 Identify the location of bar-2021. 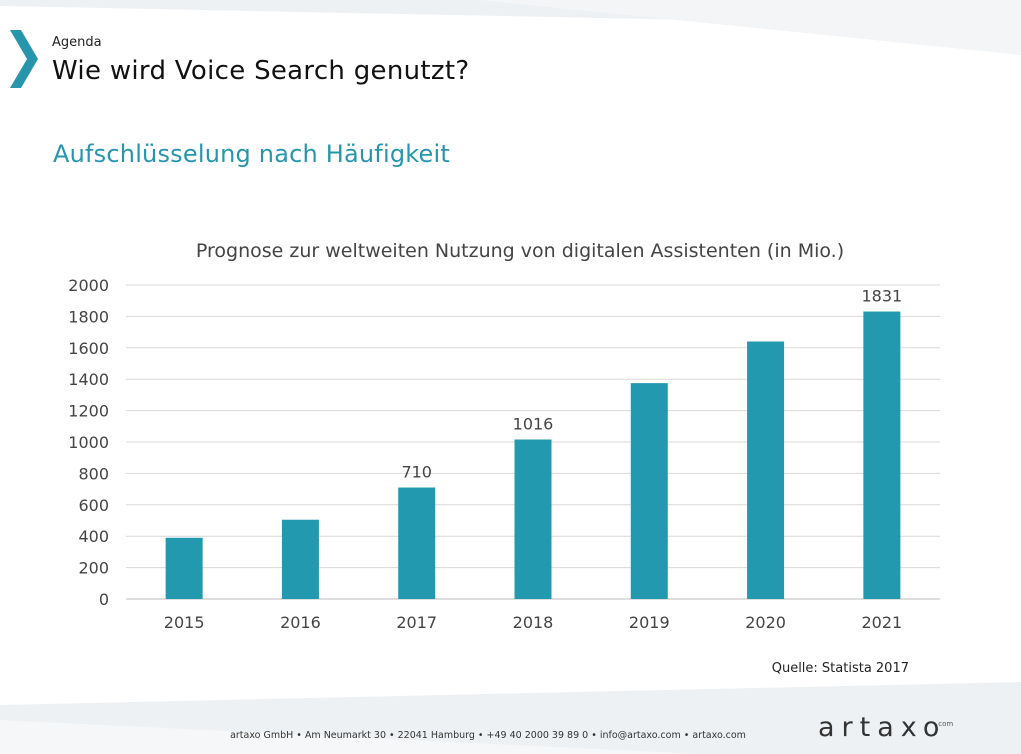
(882, 455).